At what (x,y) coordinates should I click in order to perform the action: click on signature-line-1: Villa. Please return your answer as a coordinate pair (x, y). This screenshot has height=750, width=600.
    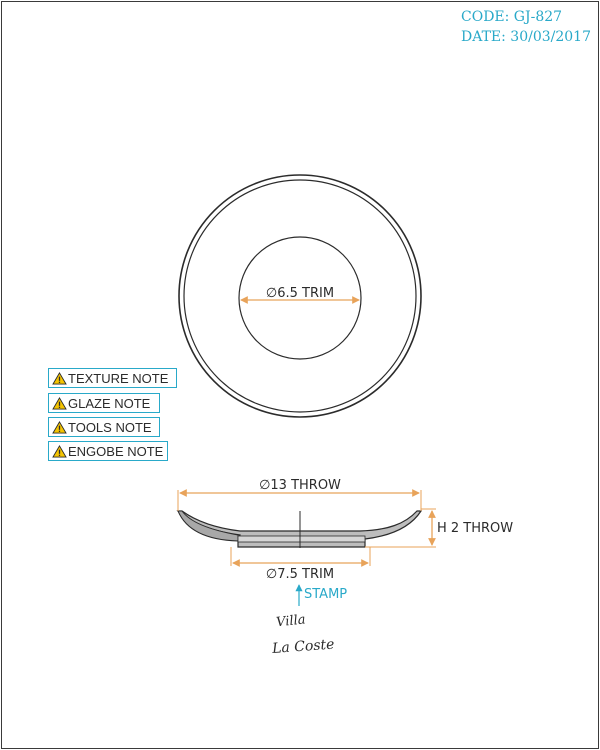
    Looking at the image, I should click on (290, 621).